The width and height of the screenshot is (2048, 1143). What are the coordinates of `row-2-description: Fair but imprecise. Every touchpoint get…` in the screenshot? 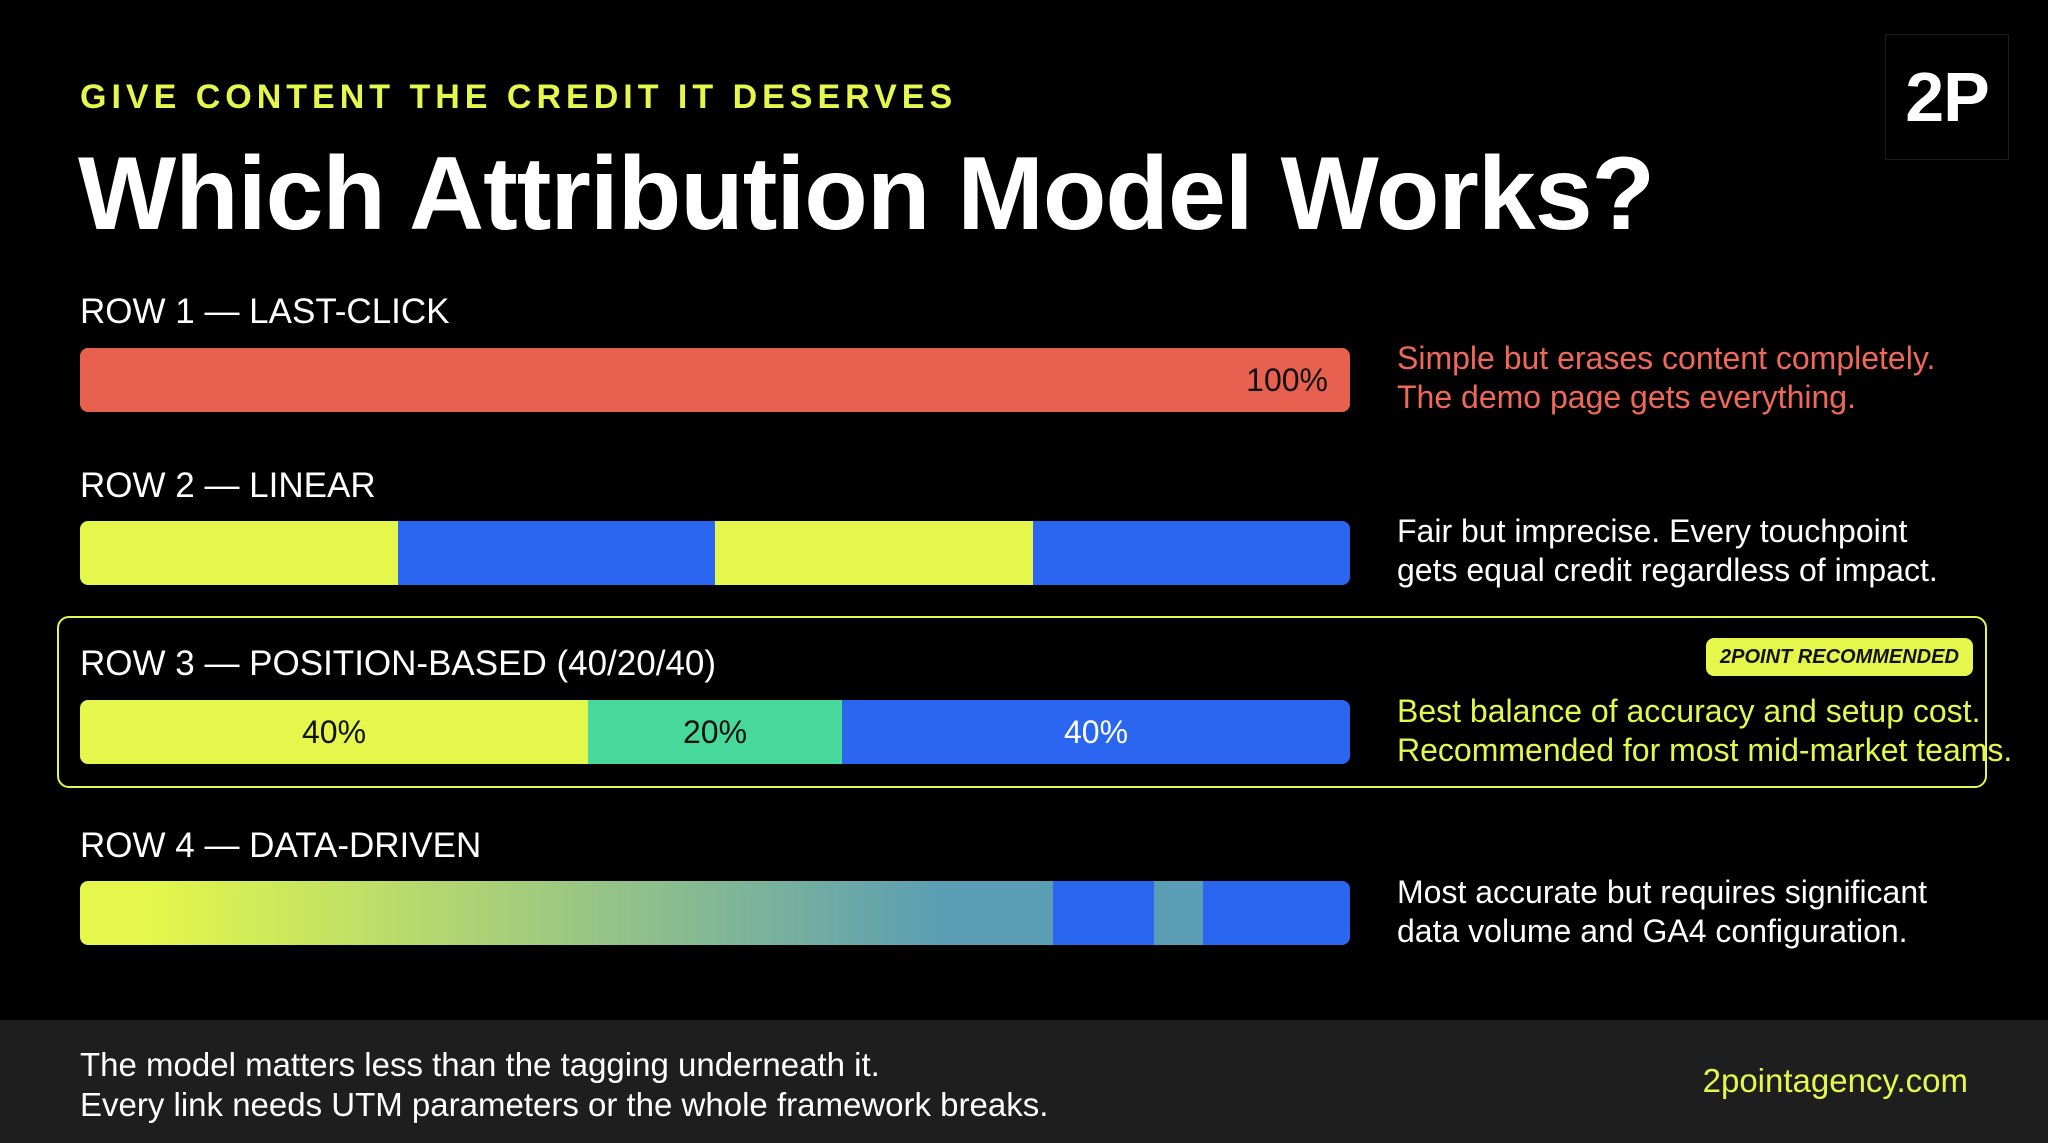 It's located at (1667, 551).